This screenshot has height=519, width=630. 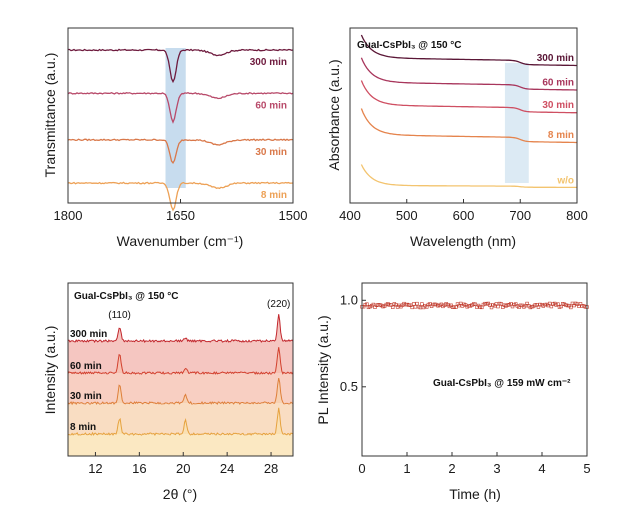 I want to click on xrd-series-label: 8 min, so click(x=83, y=427).